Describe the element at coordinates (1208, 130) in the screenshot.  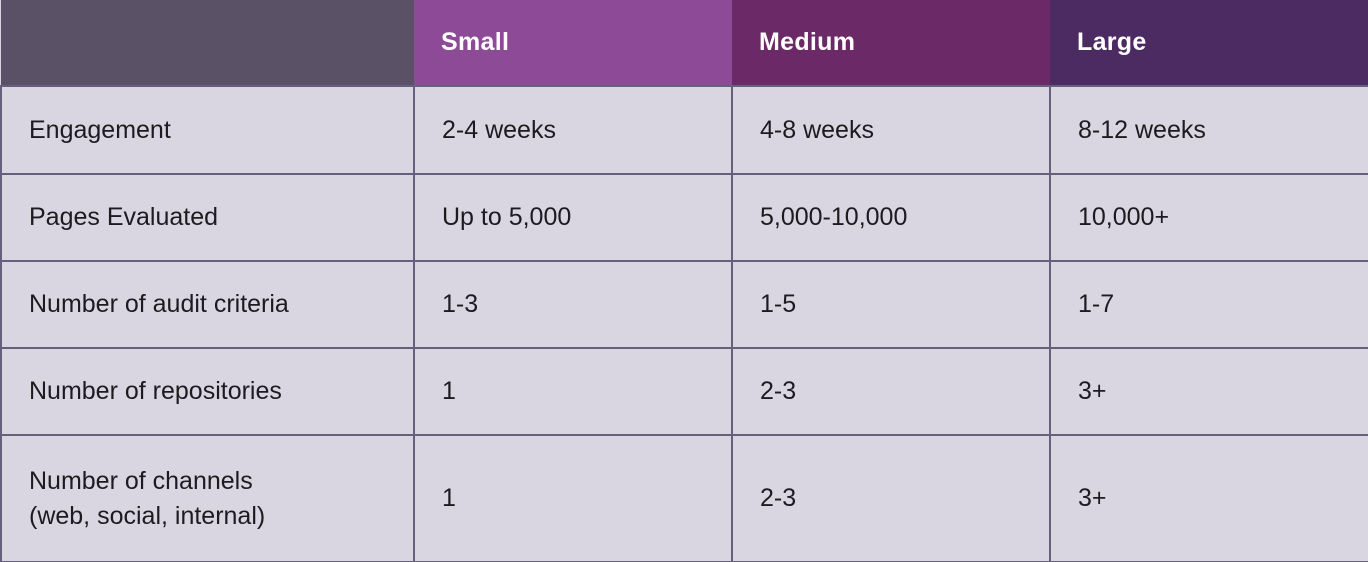
I see `cell-engagement-large: 8-12 weeks` at that location.